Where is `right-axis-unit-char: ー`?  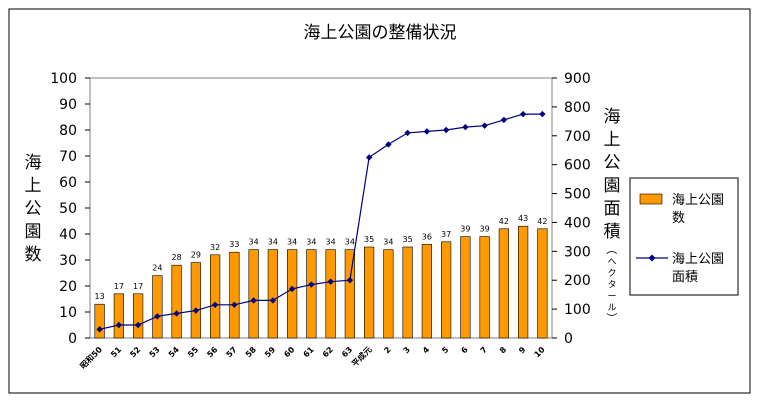
right-axis-unit-char: ー is located at coordinates (611, 297).